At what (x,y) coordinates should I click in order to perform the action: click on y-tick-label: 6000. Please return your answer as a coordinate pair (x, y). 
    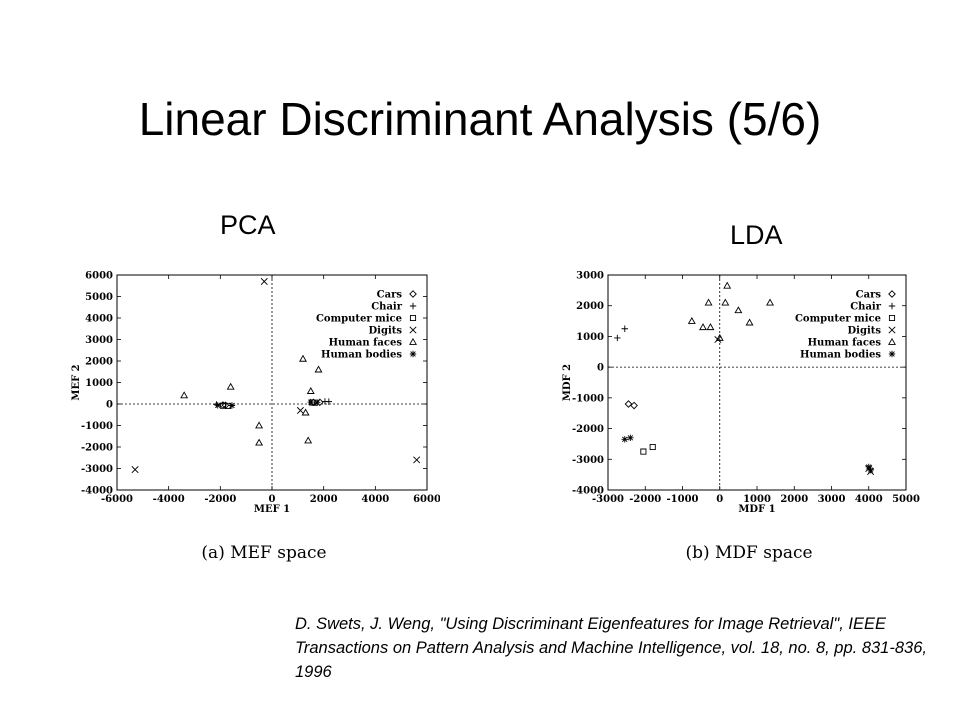
    Looking at the image, I should click on (99, 276).